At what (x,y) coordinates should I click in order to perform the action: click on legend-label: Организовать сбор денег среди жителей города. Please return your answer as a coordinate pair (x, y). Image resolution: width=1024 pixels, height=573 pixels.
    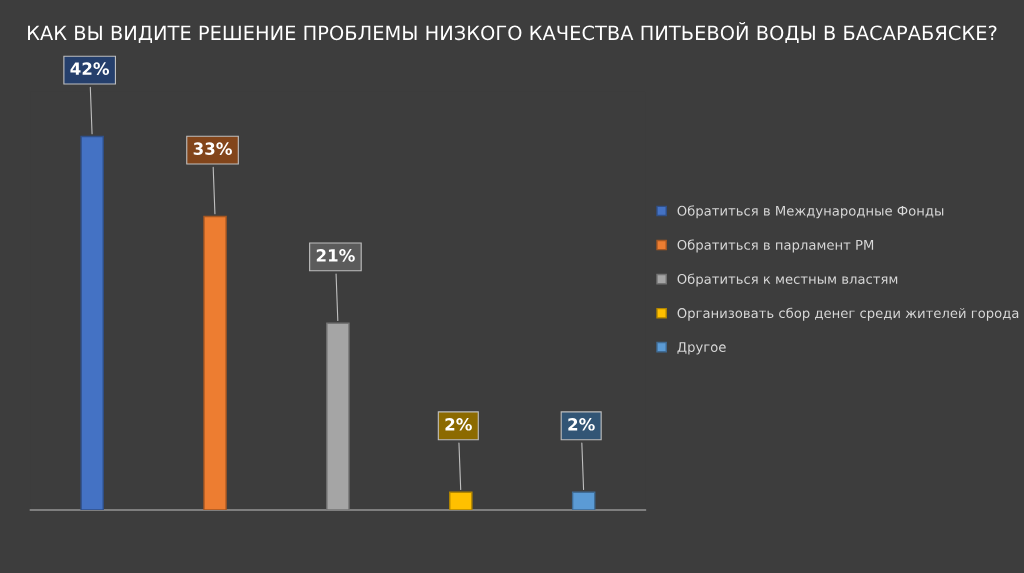
    Looking at the image, I should click on (848, 314).